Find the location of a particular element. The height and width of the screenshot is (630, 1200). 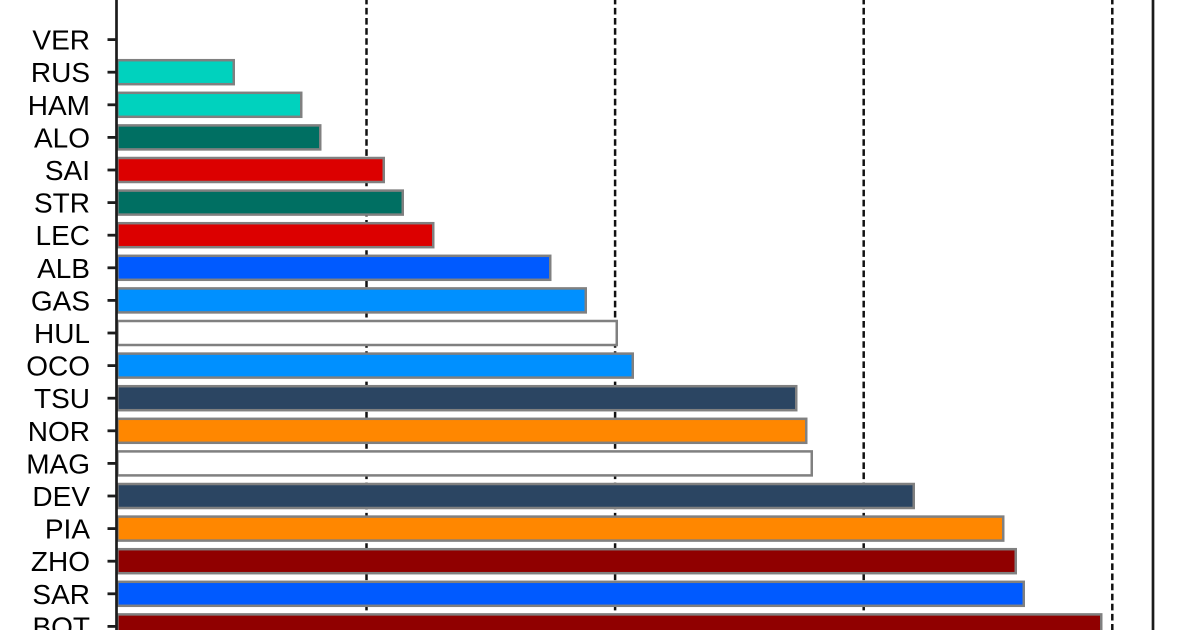

svg-text: ZHO is located at coordinates (60, 561).